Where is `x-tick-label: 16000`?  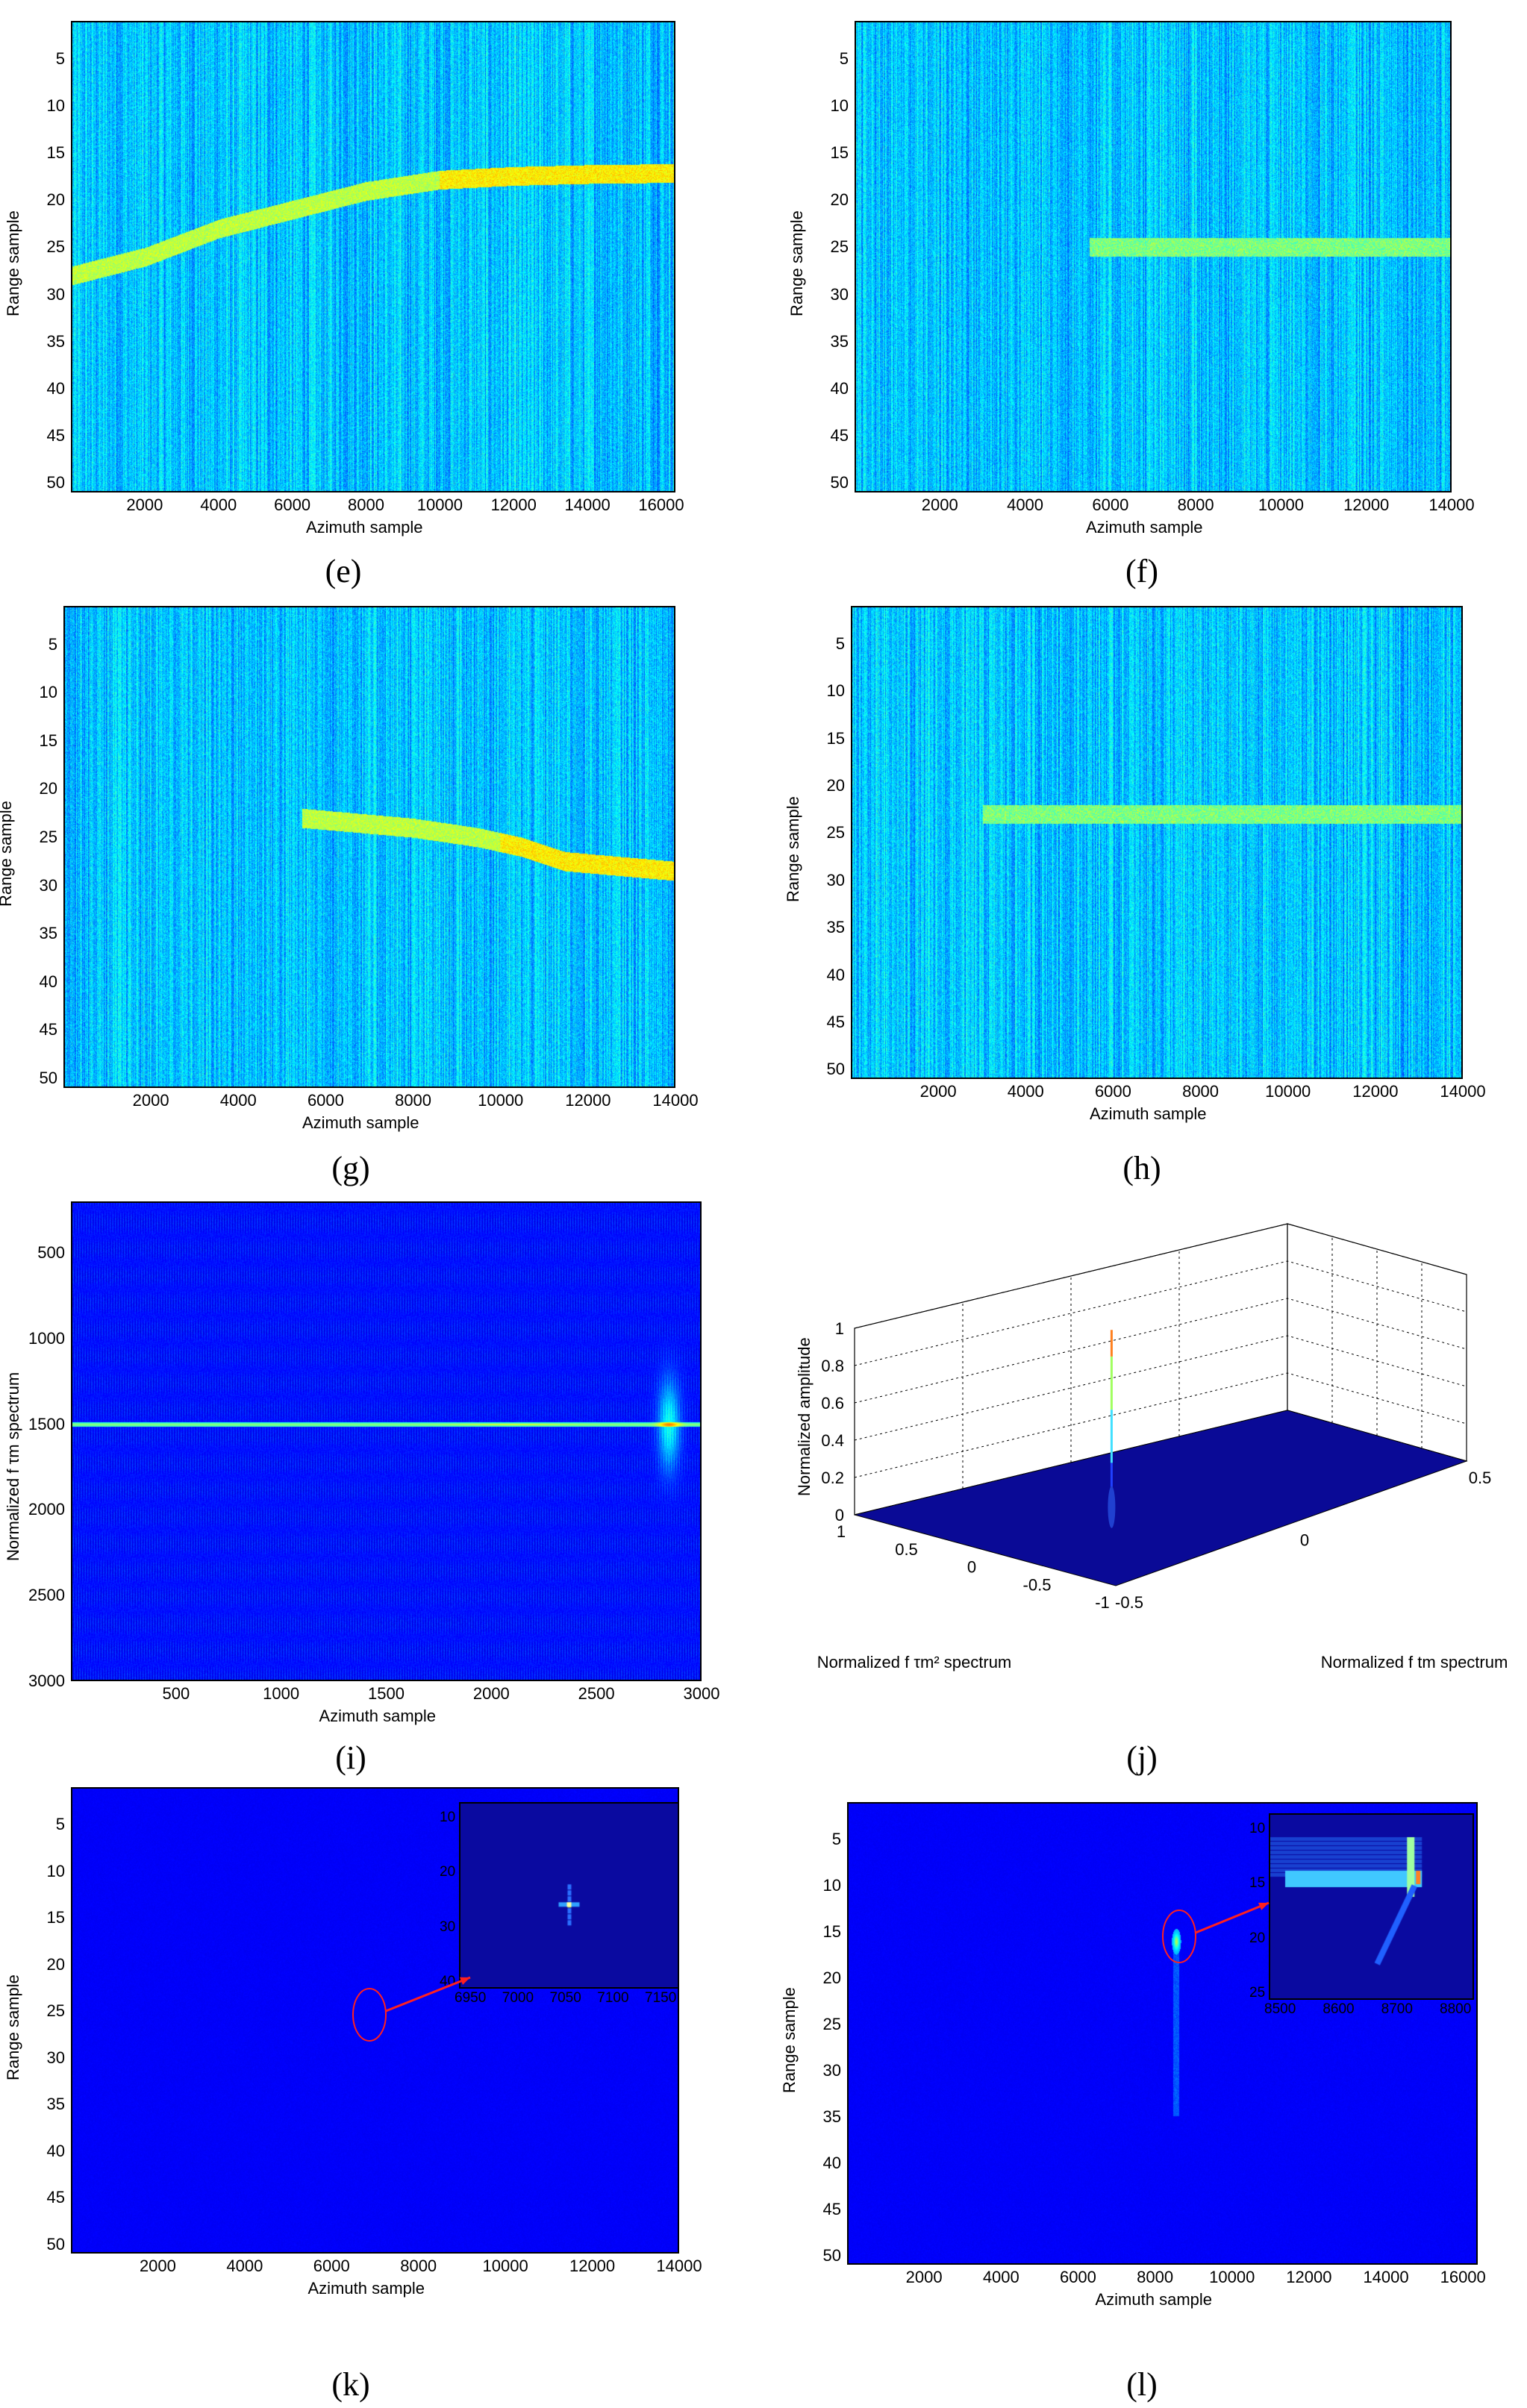 x-tick-label: 16000 is located at coordinates (661, 504).